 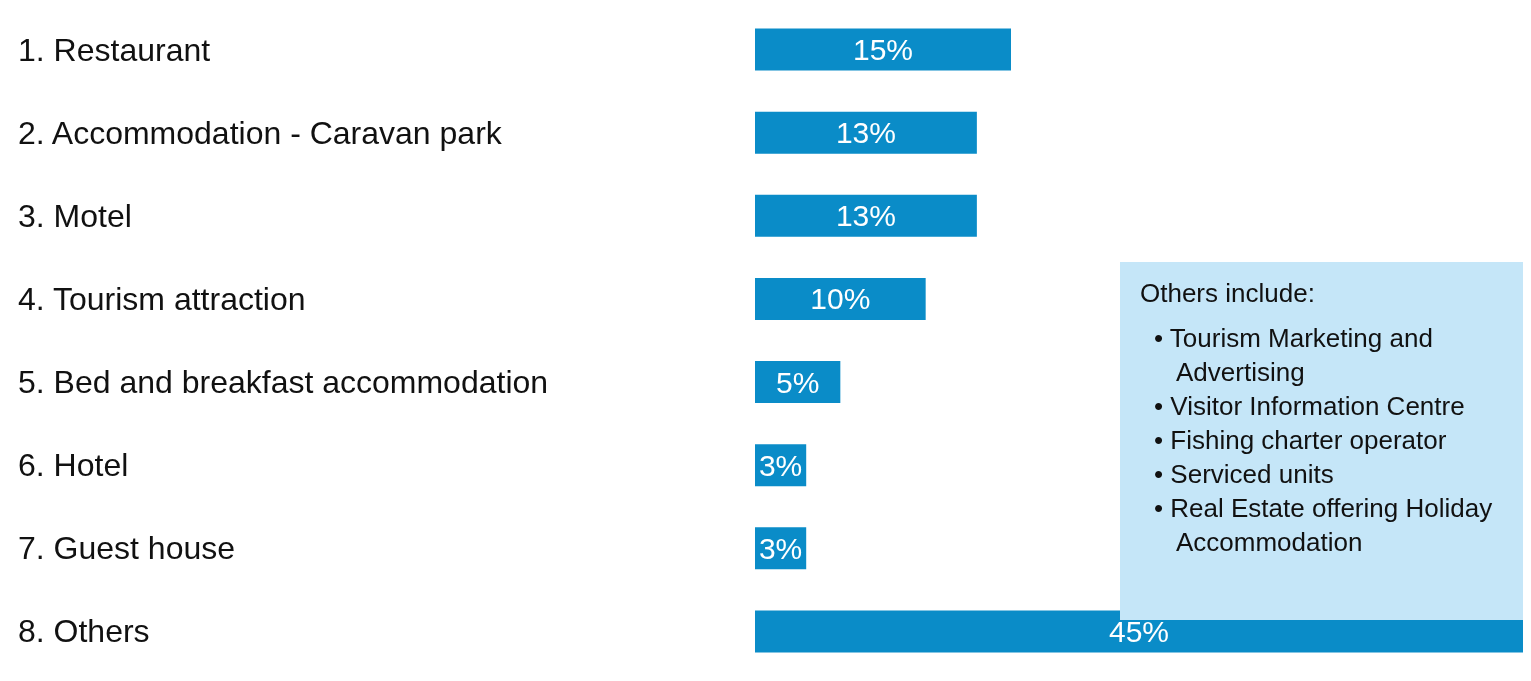 What do you see at coordinates (114, 49) in the screenshot?
I see `y-tick-label: 1. Restaurant` at bounding box center [114, 49].